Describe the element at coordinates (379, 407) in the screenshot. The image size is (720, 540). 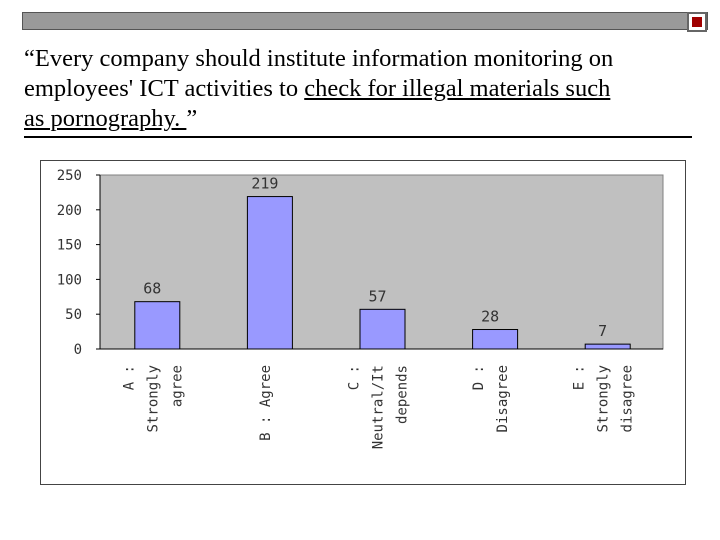
I see `x-category-label: Neutral/It` at that location.